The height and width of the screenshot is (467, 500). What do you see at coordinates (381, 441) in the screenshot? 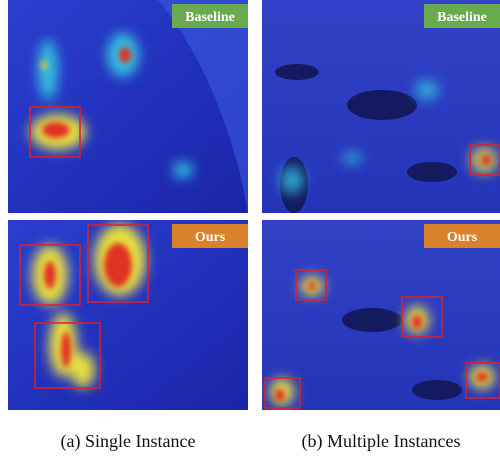
I see `caption: (b) Multiple Instances` at bounding box center [381, 441].